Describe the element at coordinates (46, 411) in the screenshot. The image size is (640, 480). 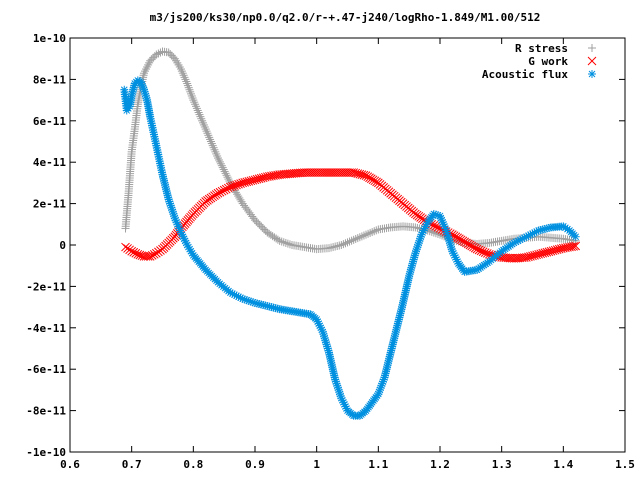
I see `y-tick-label: -8e-11` at that location.